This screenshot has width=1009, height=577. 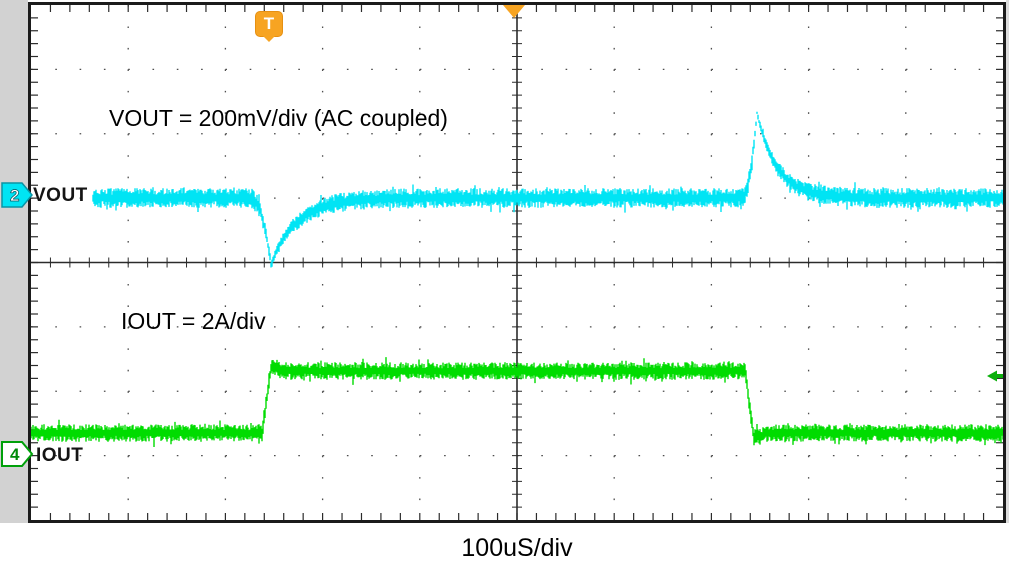 I want to click on trigger-position-icon, so click(x=514, y=11).